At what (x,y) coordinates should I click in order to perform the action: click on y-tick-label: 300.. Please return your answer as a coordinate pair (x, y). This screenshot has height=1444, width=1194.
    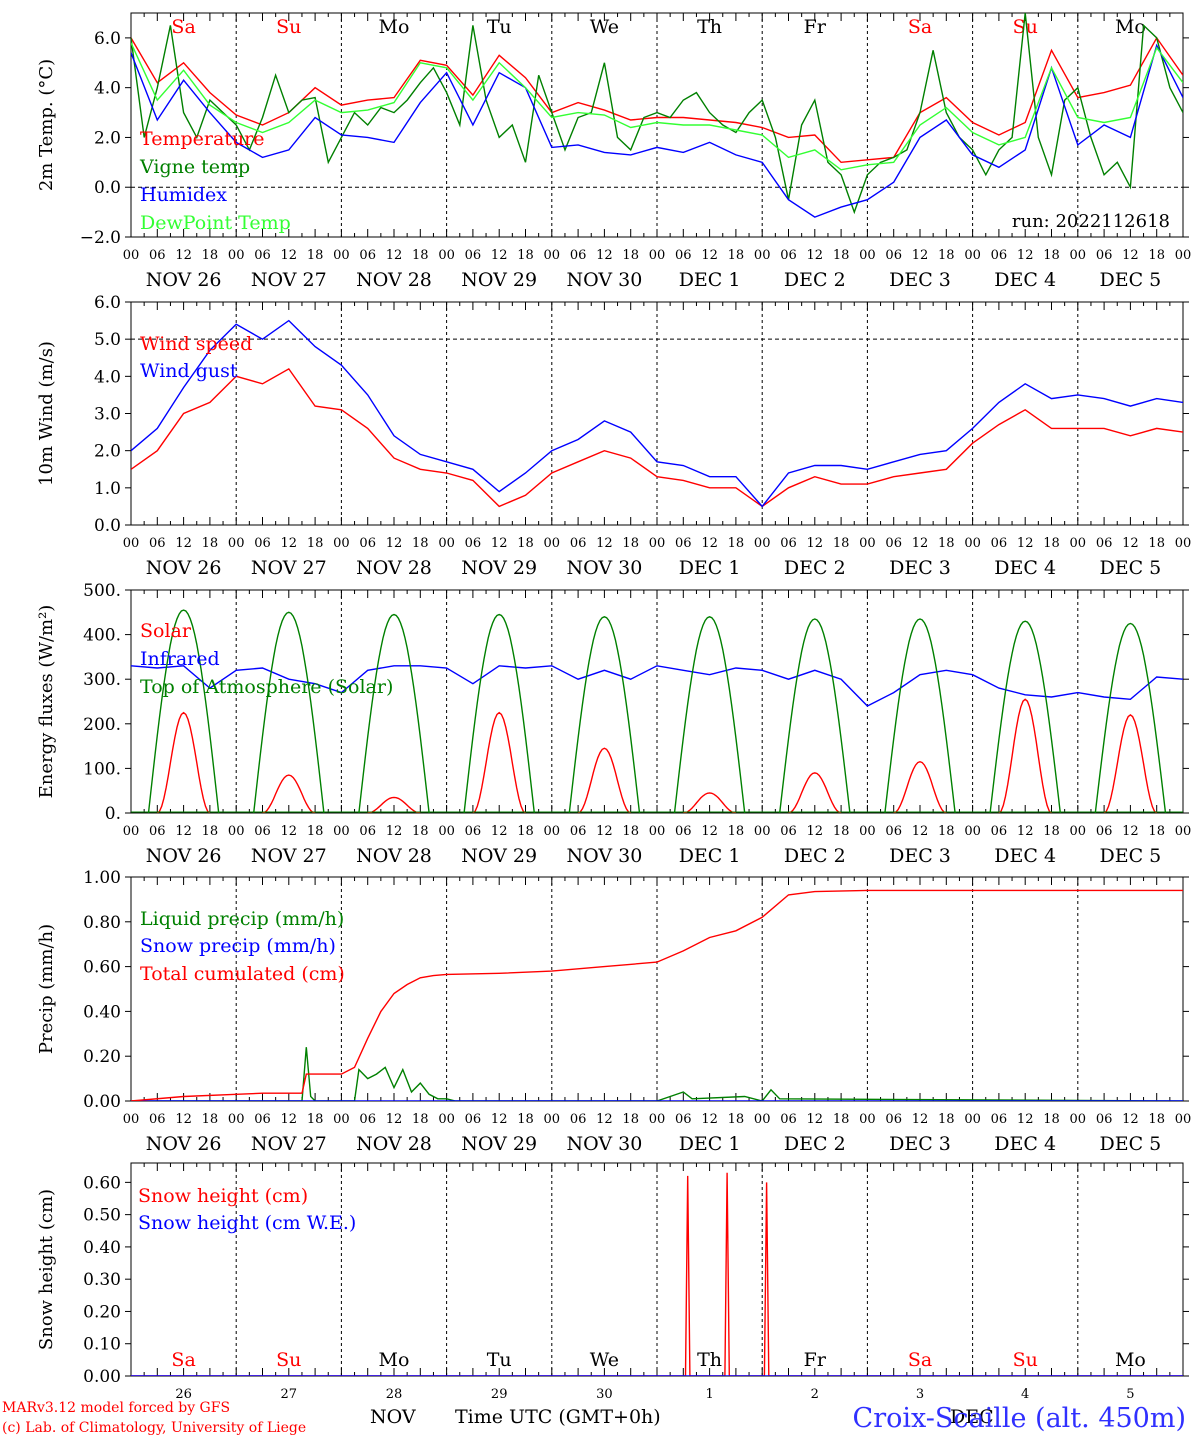
    Looking at the image, I should click on (102, 680).